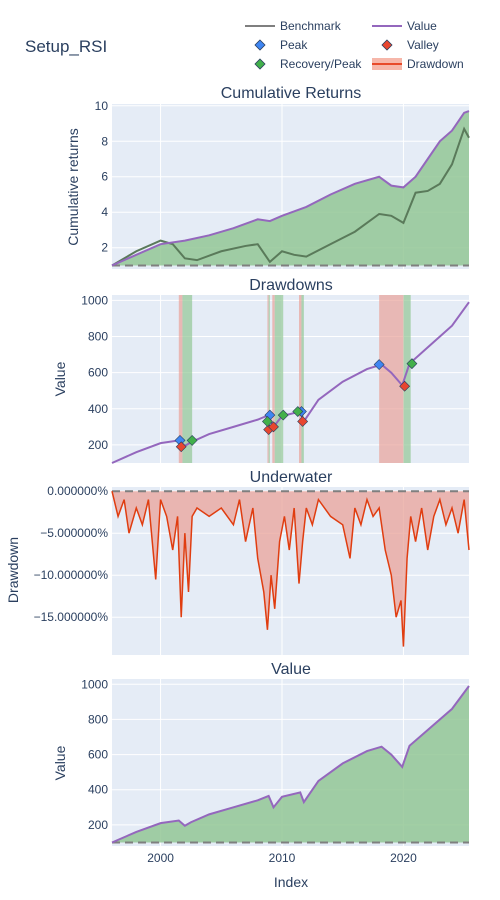  I want to click on legend-item-value: Value, so click(404, 26).